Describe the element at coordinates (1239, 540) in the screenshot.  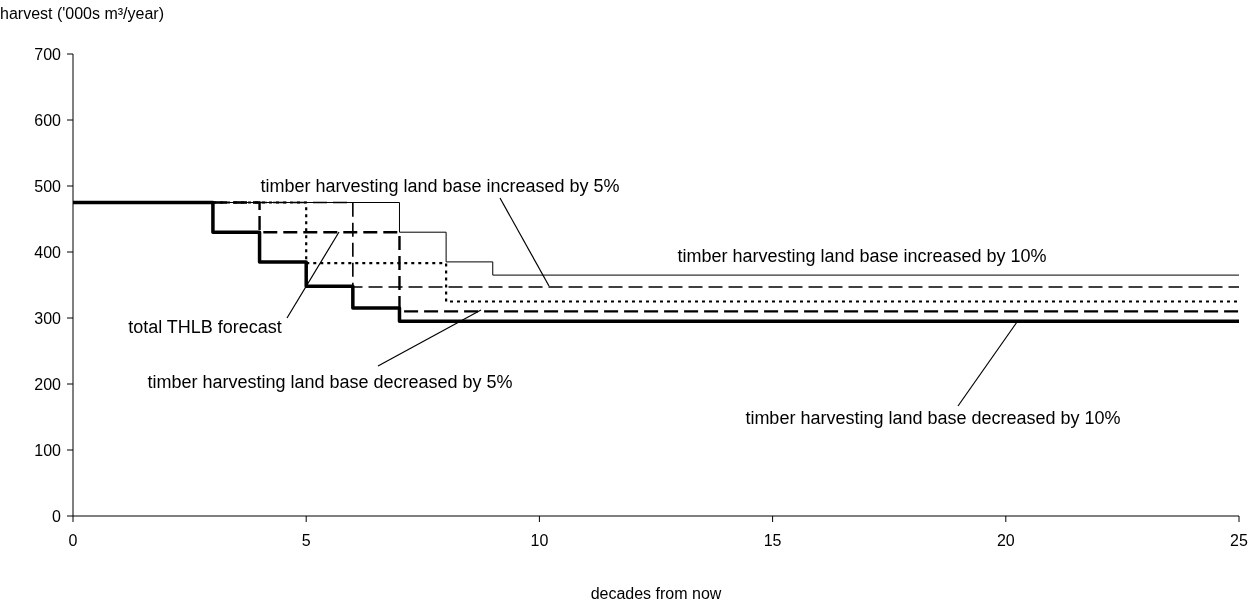
I see `x-tick-label: 25` at that location.